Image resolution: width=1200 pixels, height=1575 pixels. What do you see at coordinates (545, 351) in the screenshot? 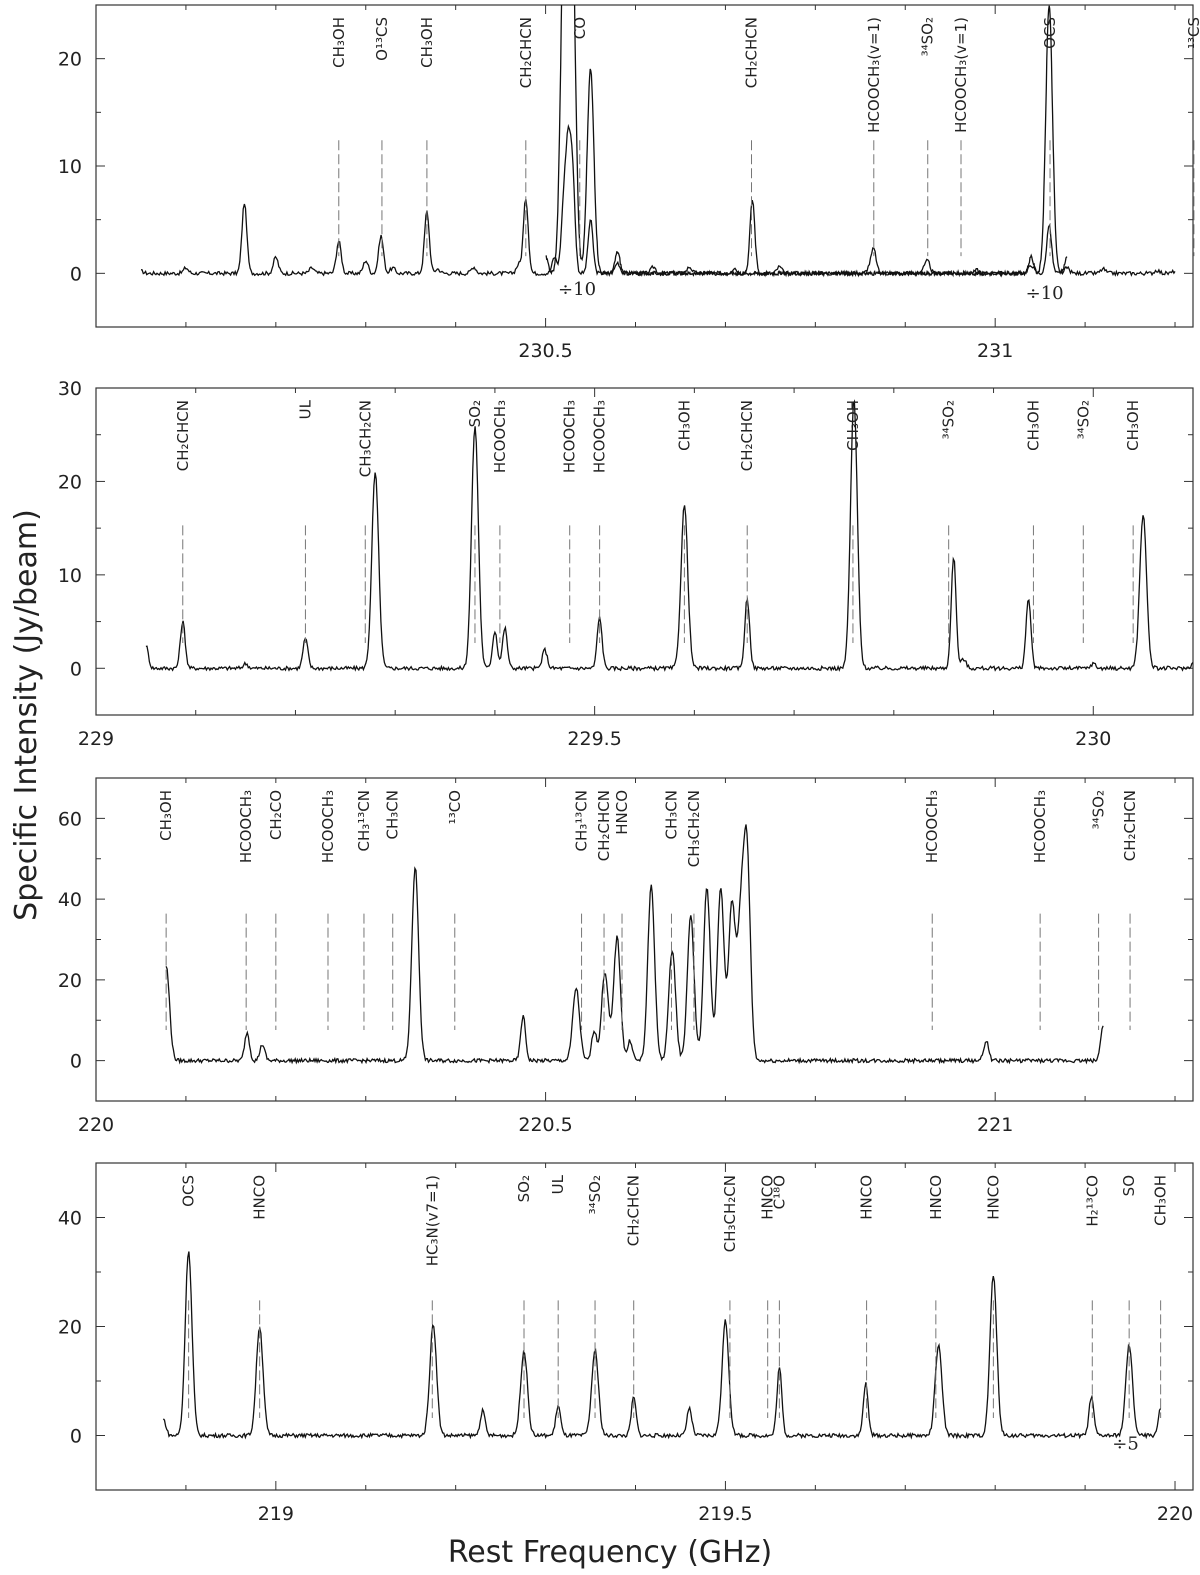
I see `x-tick-label: 230.5` at bounding box center [545, 351].